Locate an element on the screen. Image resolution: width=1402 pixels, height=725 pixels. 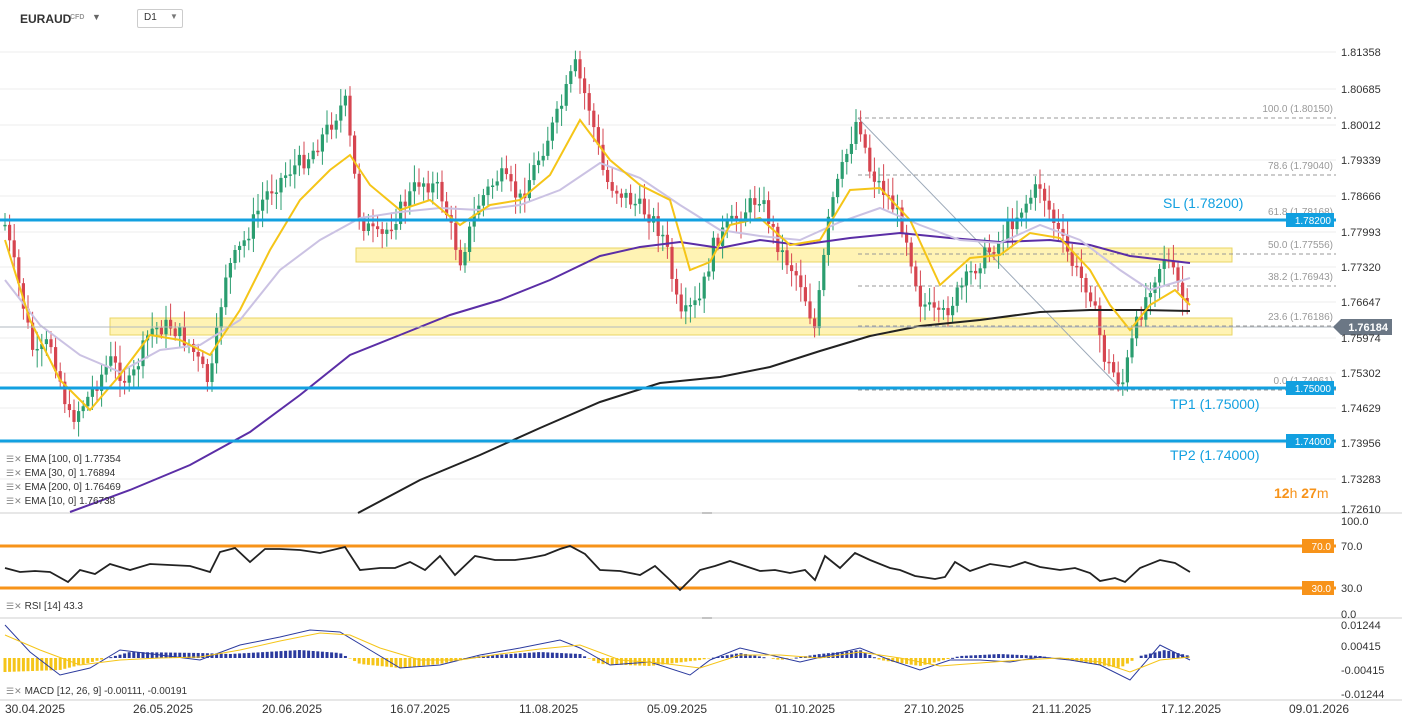
legend-ema-30: ☰✕ EMA [30, 0] 1.76894 is located at coordinates (61, 473).